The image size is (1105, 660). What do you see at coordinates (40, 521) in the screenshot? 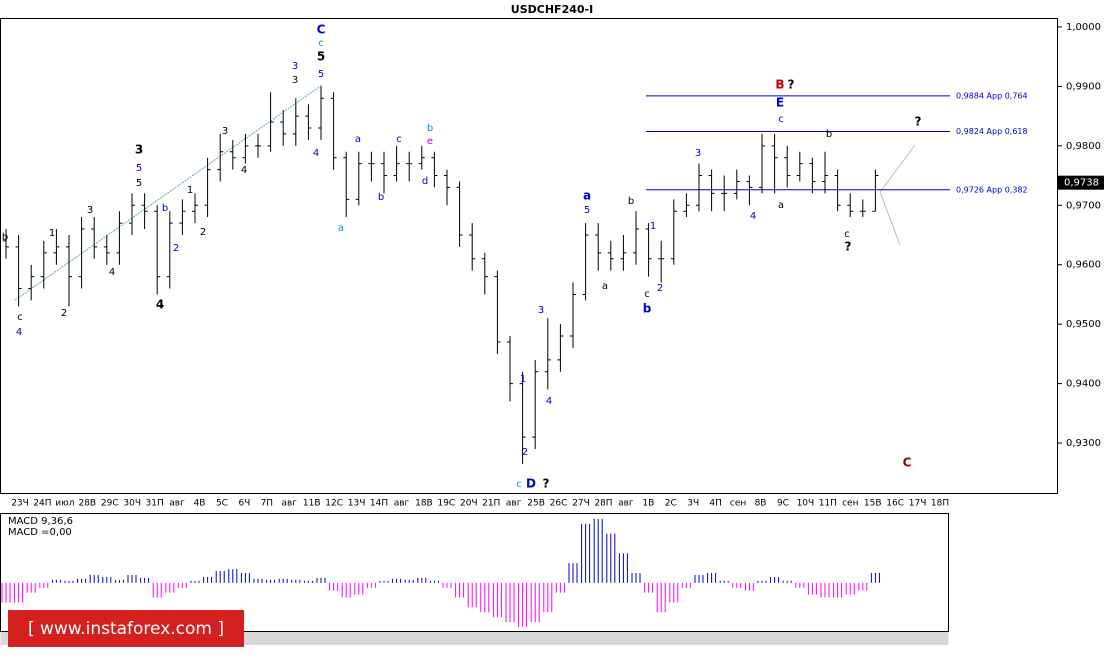
I see `macd-title: MACD 9,36,6` at bounding box center [40, 521].